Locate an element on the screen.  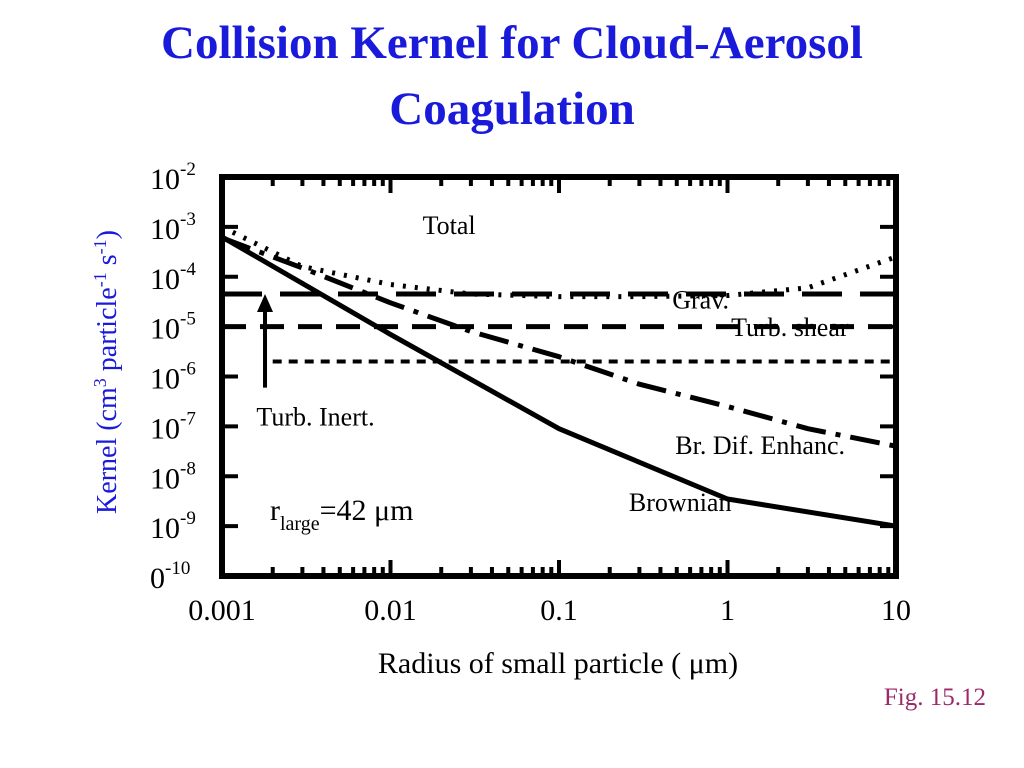
x-tick-labels: 0.001 0.01 0.1 1 10 is located at coordinates (549, 610).